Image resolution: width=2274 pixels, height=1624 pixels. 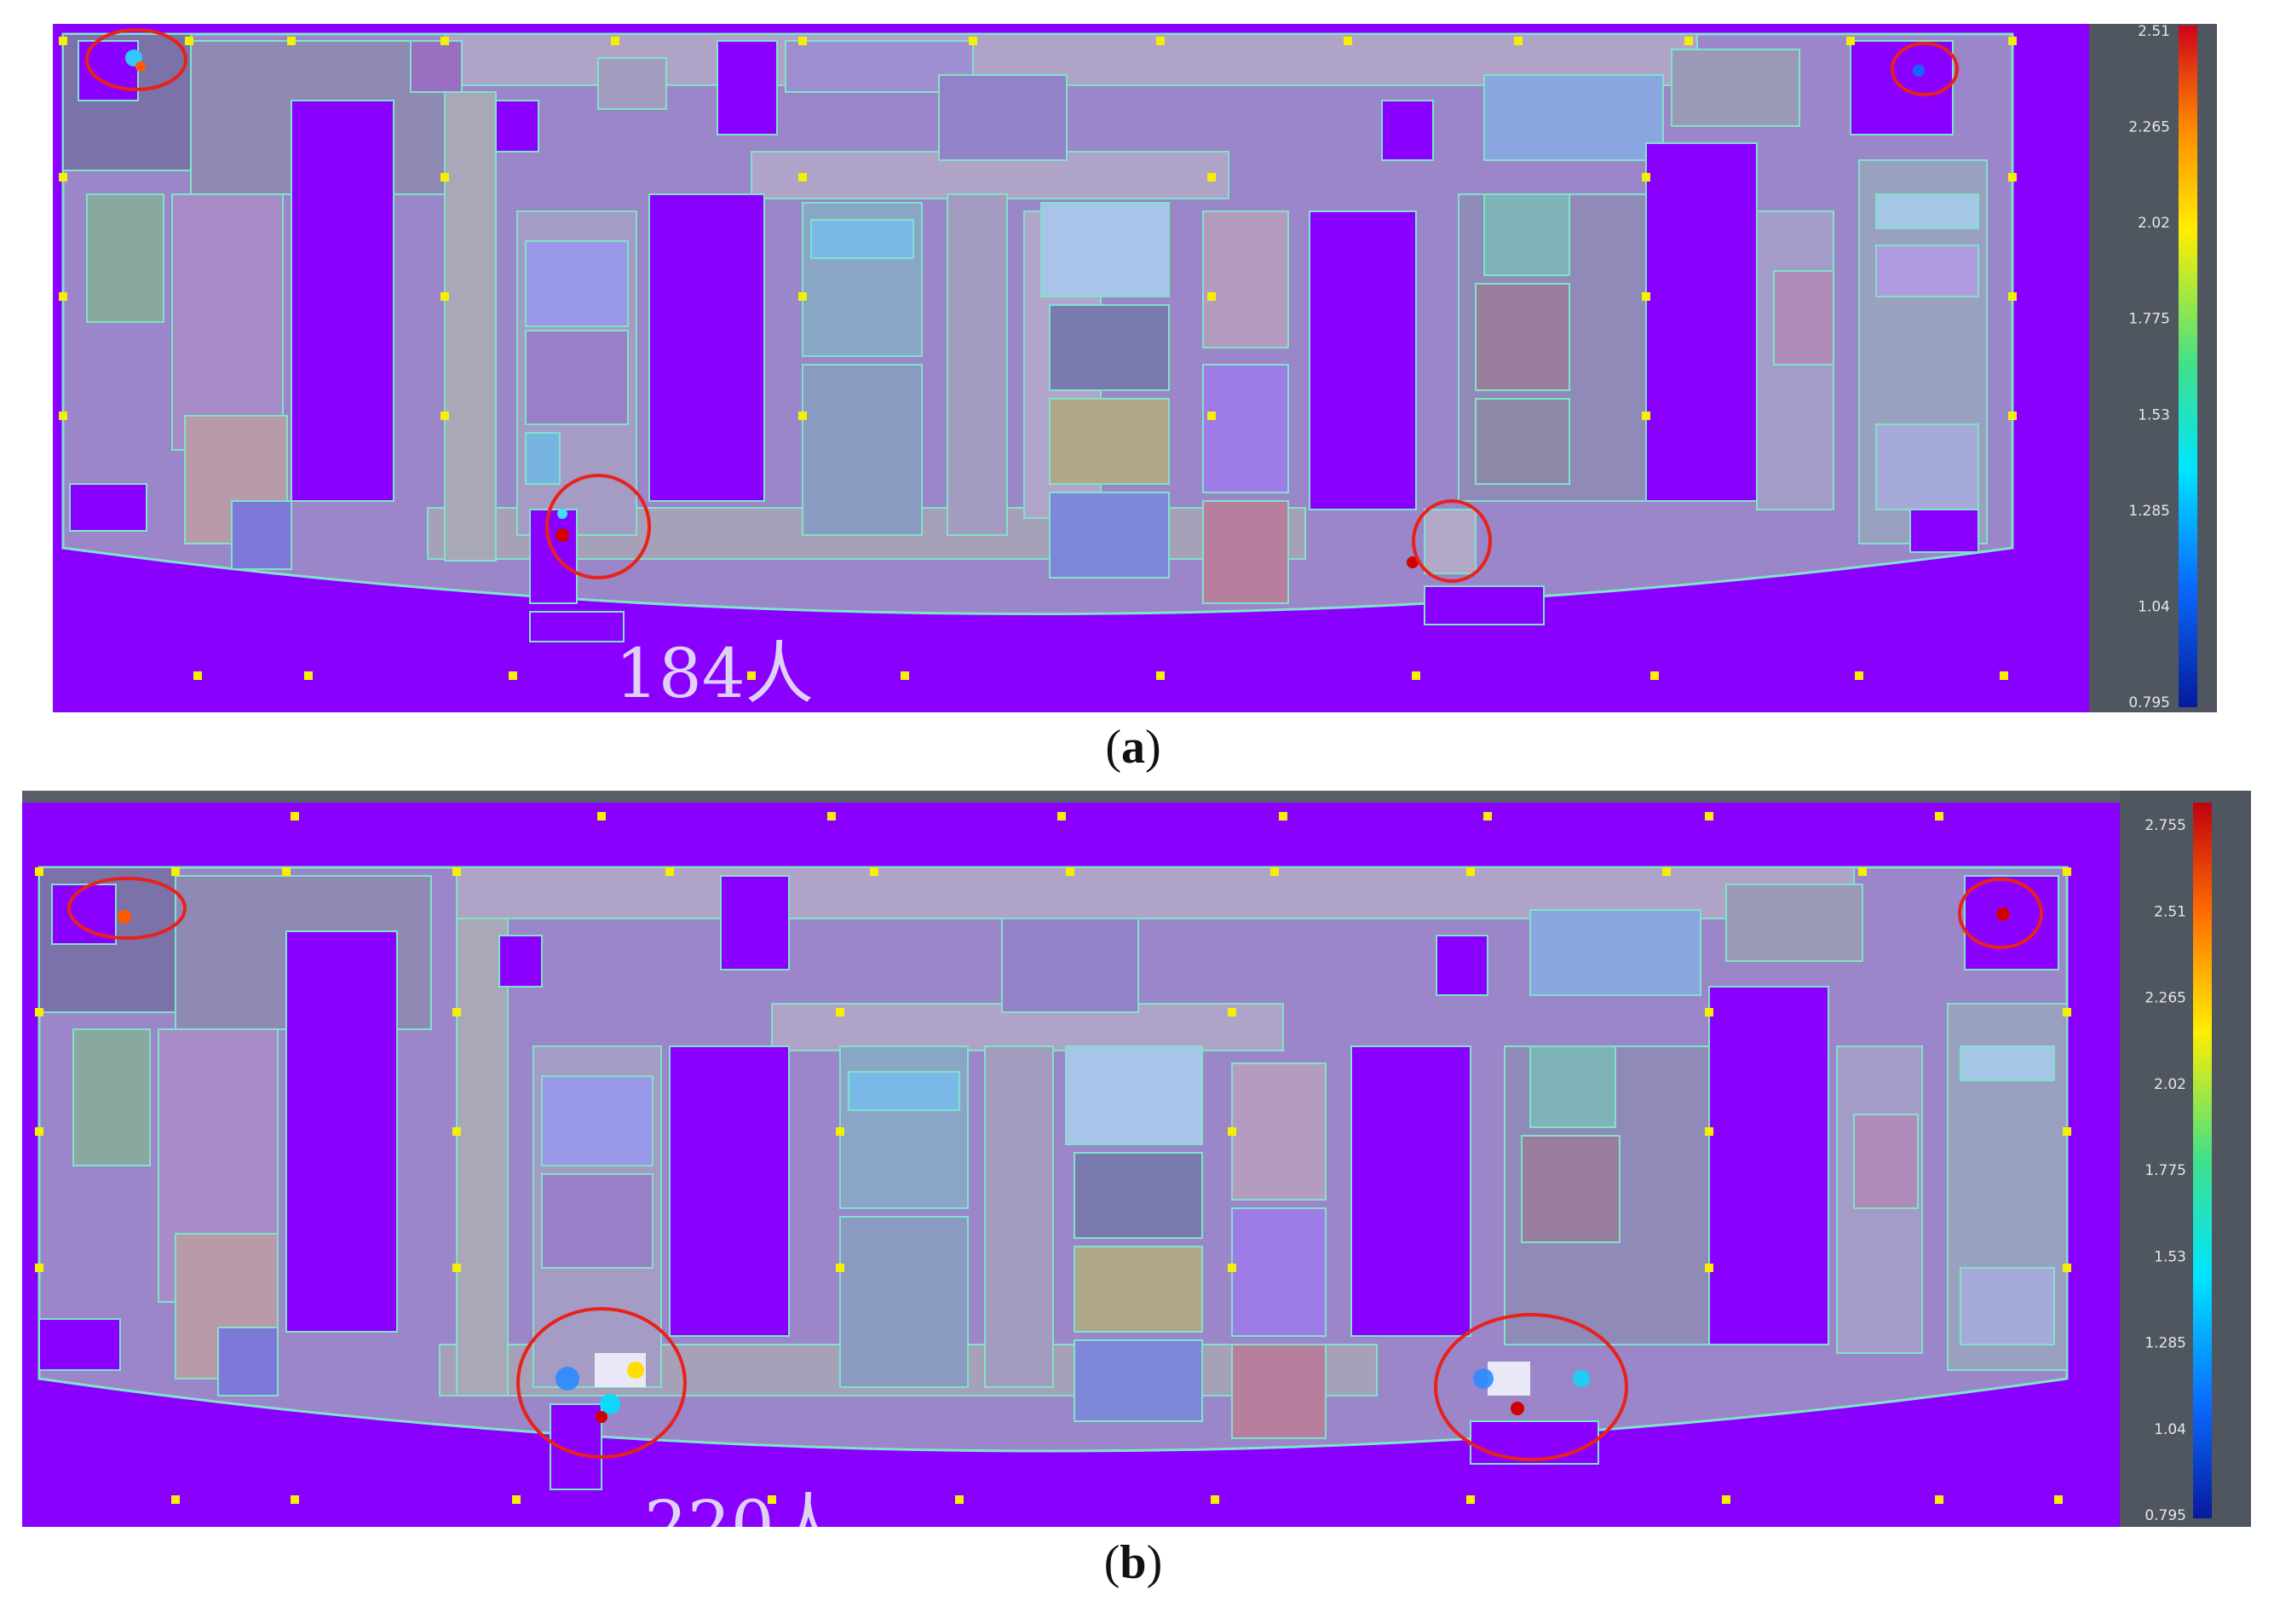 I want to click on colorbar-tick-b: 1.04, so click(x=2170, y=1429).